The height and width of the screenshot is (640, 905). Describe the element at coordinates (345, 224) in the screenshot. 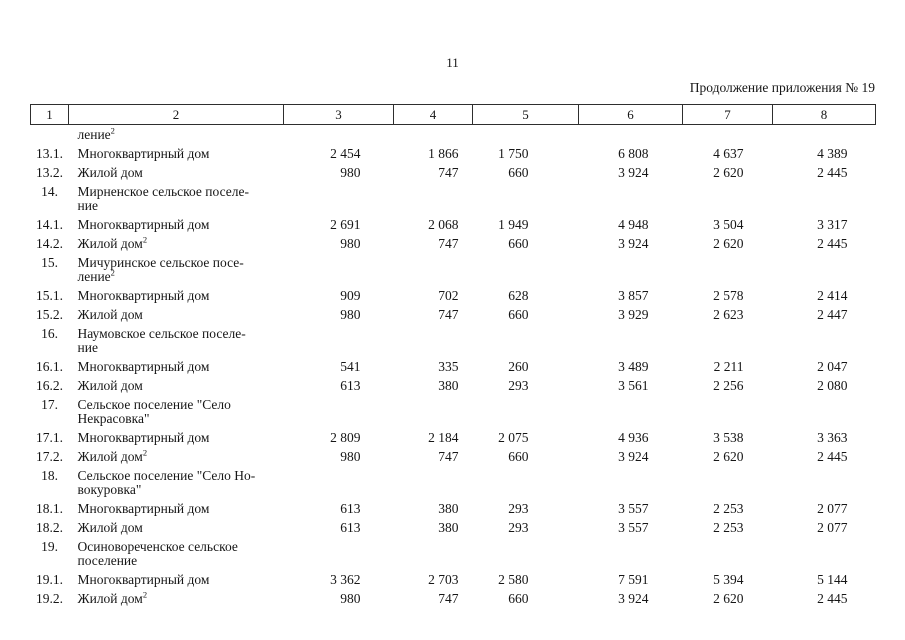

I see `value-cell-col3: 2 691` at that location.